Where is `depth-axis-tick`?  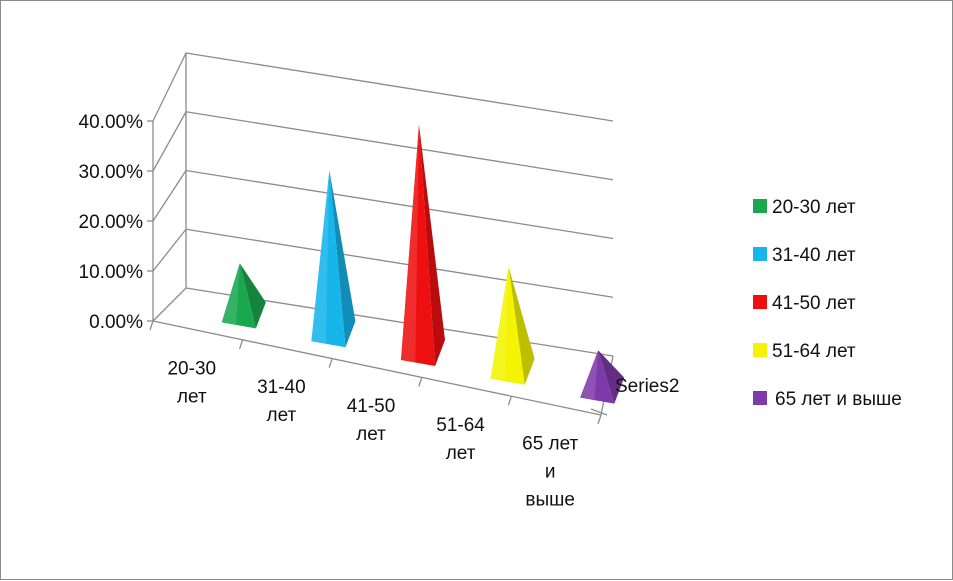
depth-axis-tick is located at coordinates (599, 412).